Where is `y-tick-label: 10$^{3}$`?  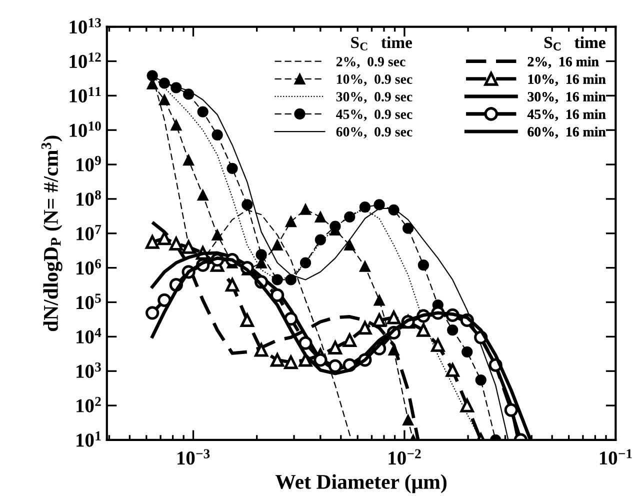
y-tick-label: 10$^{3}$ is located at coordinates (88, 370).